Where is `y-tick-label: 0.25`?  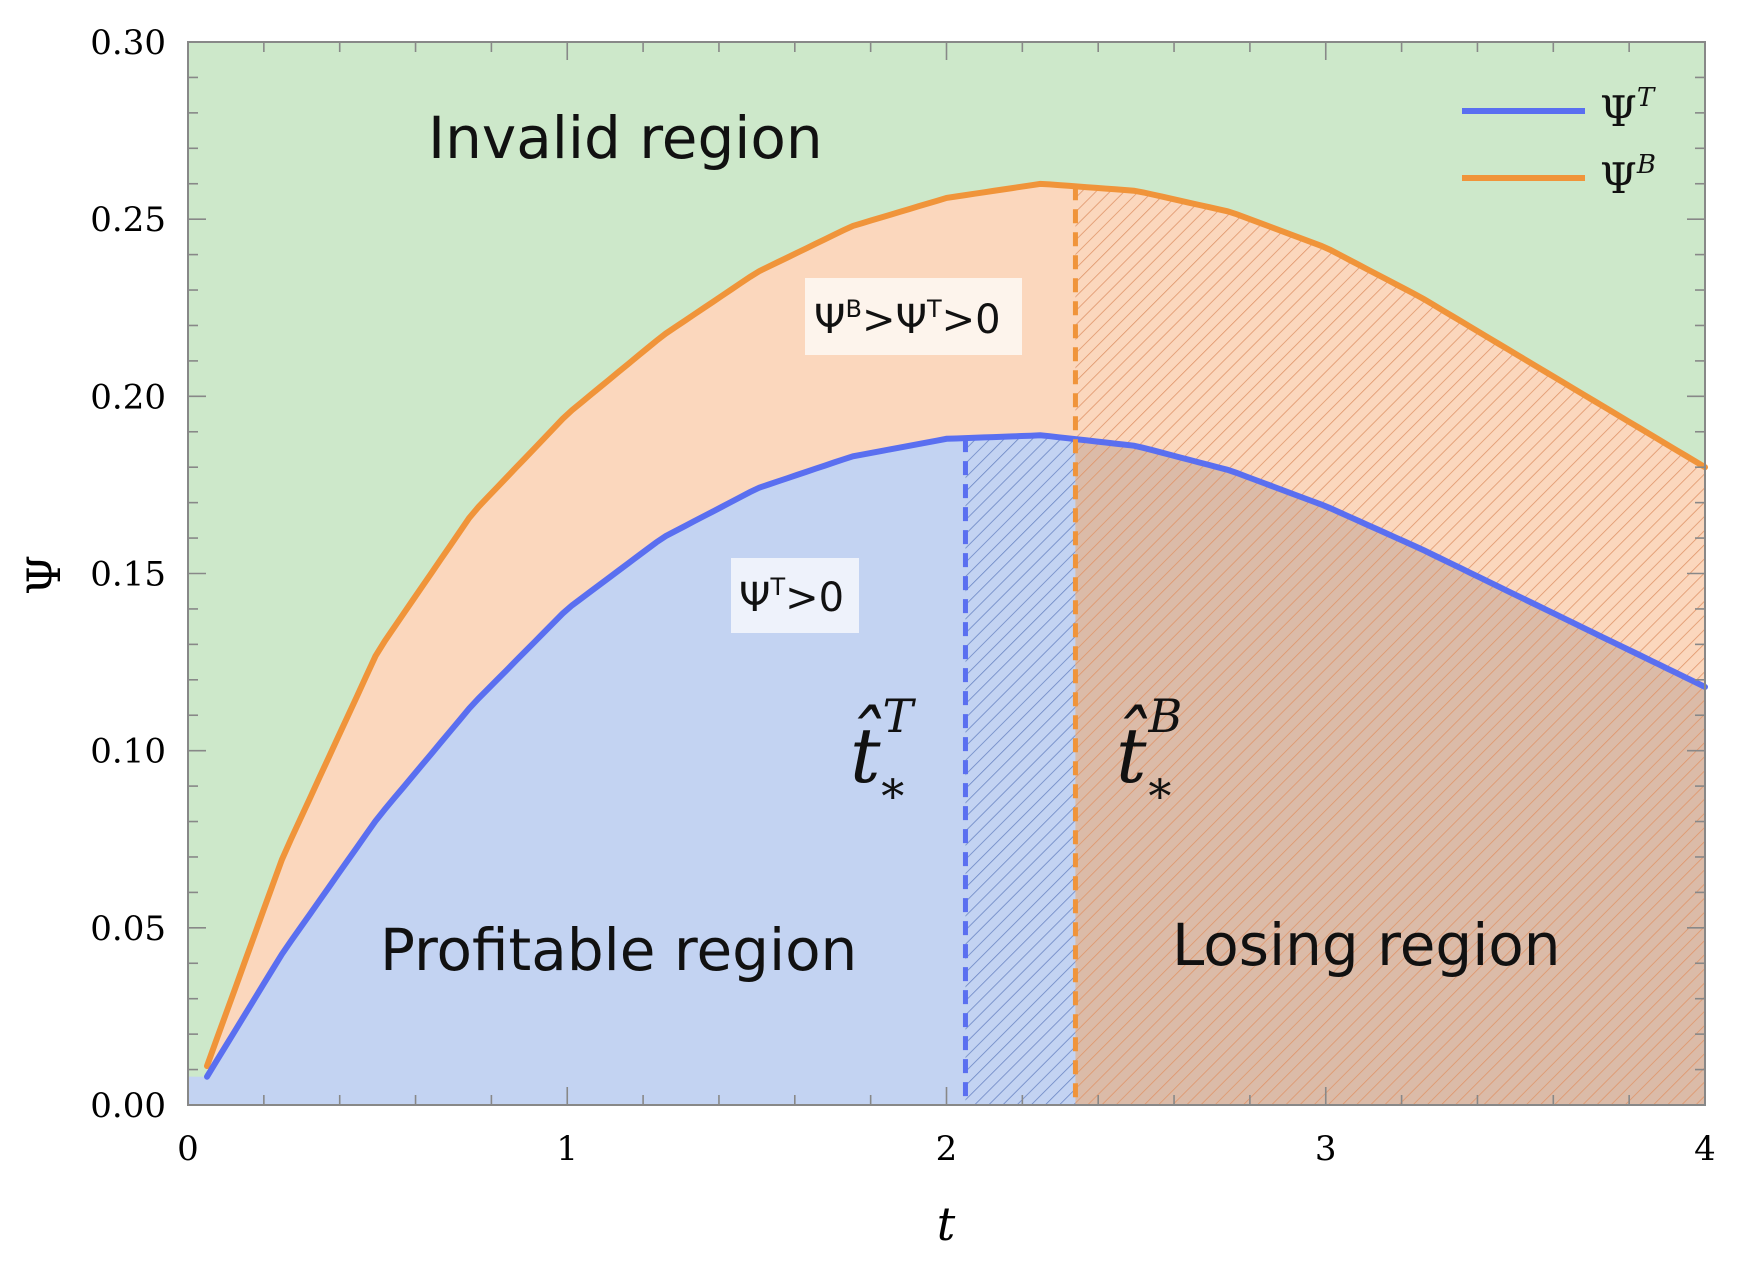
y-tick-label: 0.25 is located at coordinates (128, 220).